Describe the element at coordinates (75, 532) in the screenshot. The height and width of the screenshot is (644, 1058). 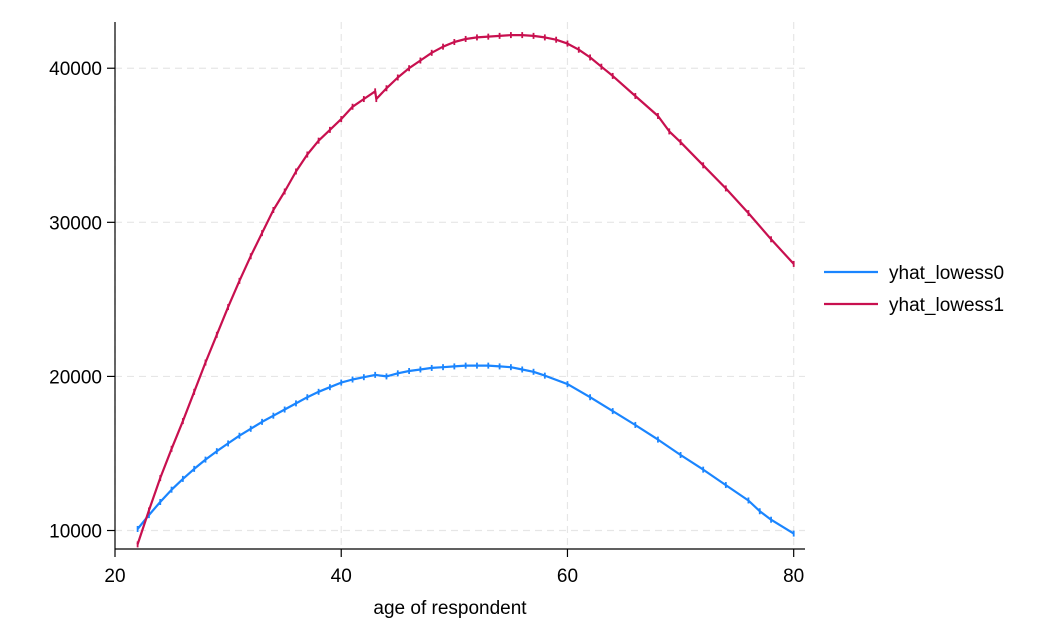
I see `y-tick-label: 10000` at that location.